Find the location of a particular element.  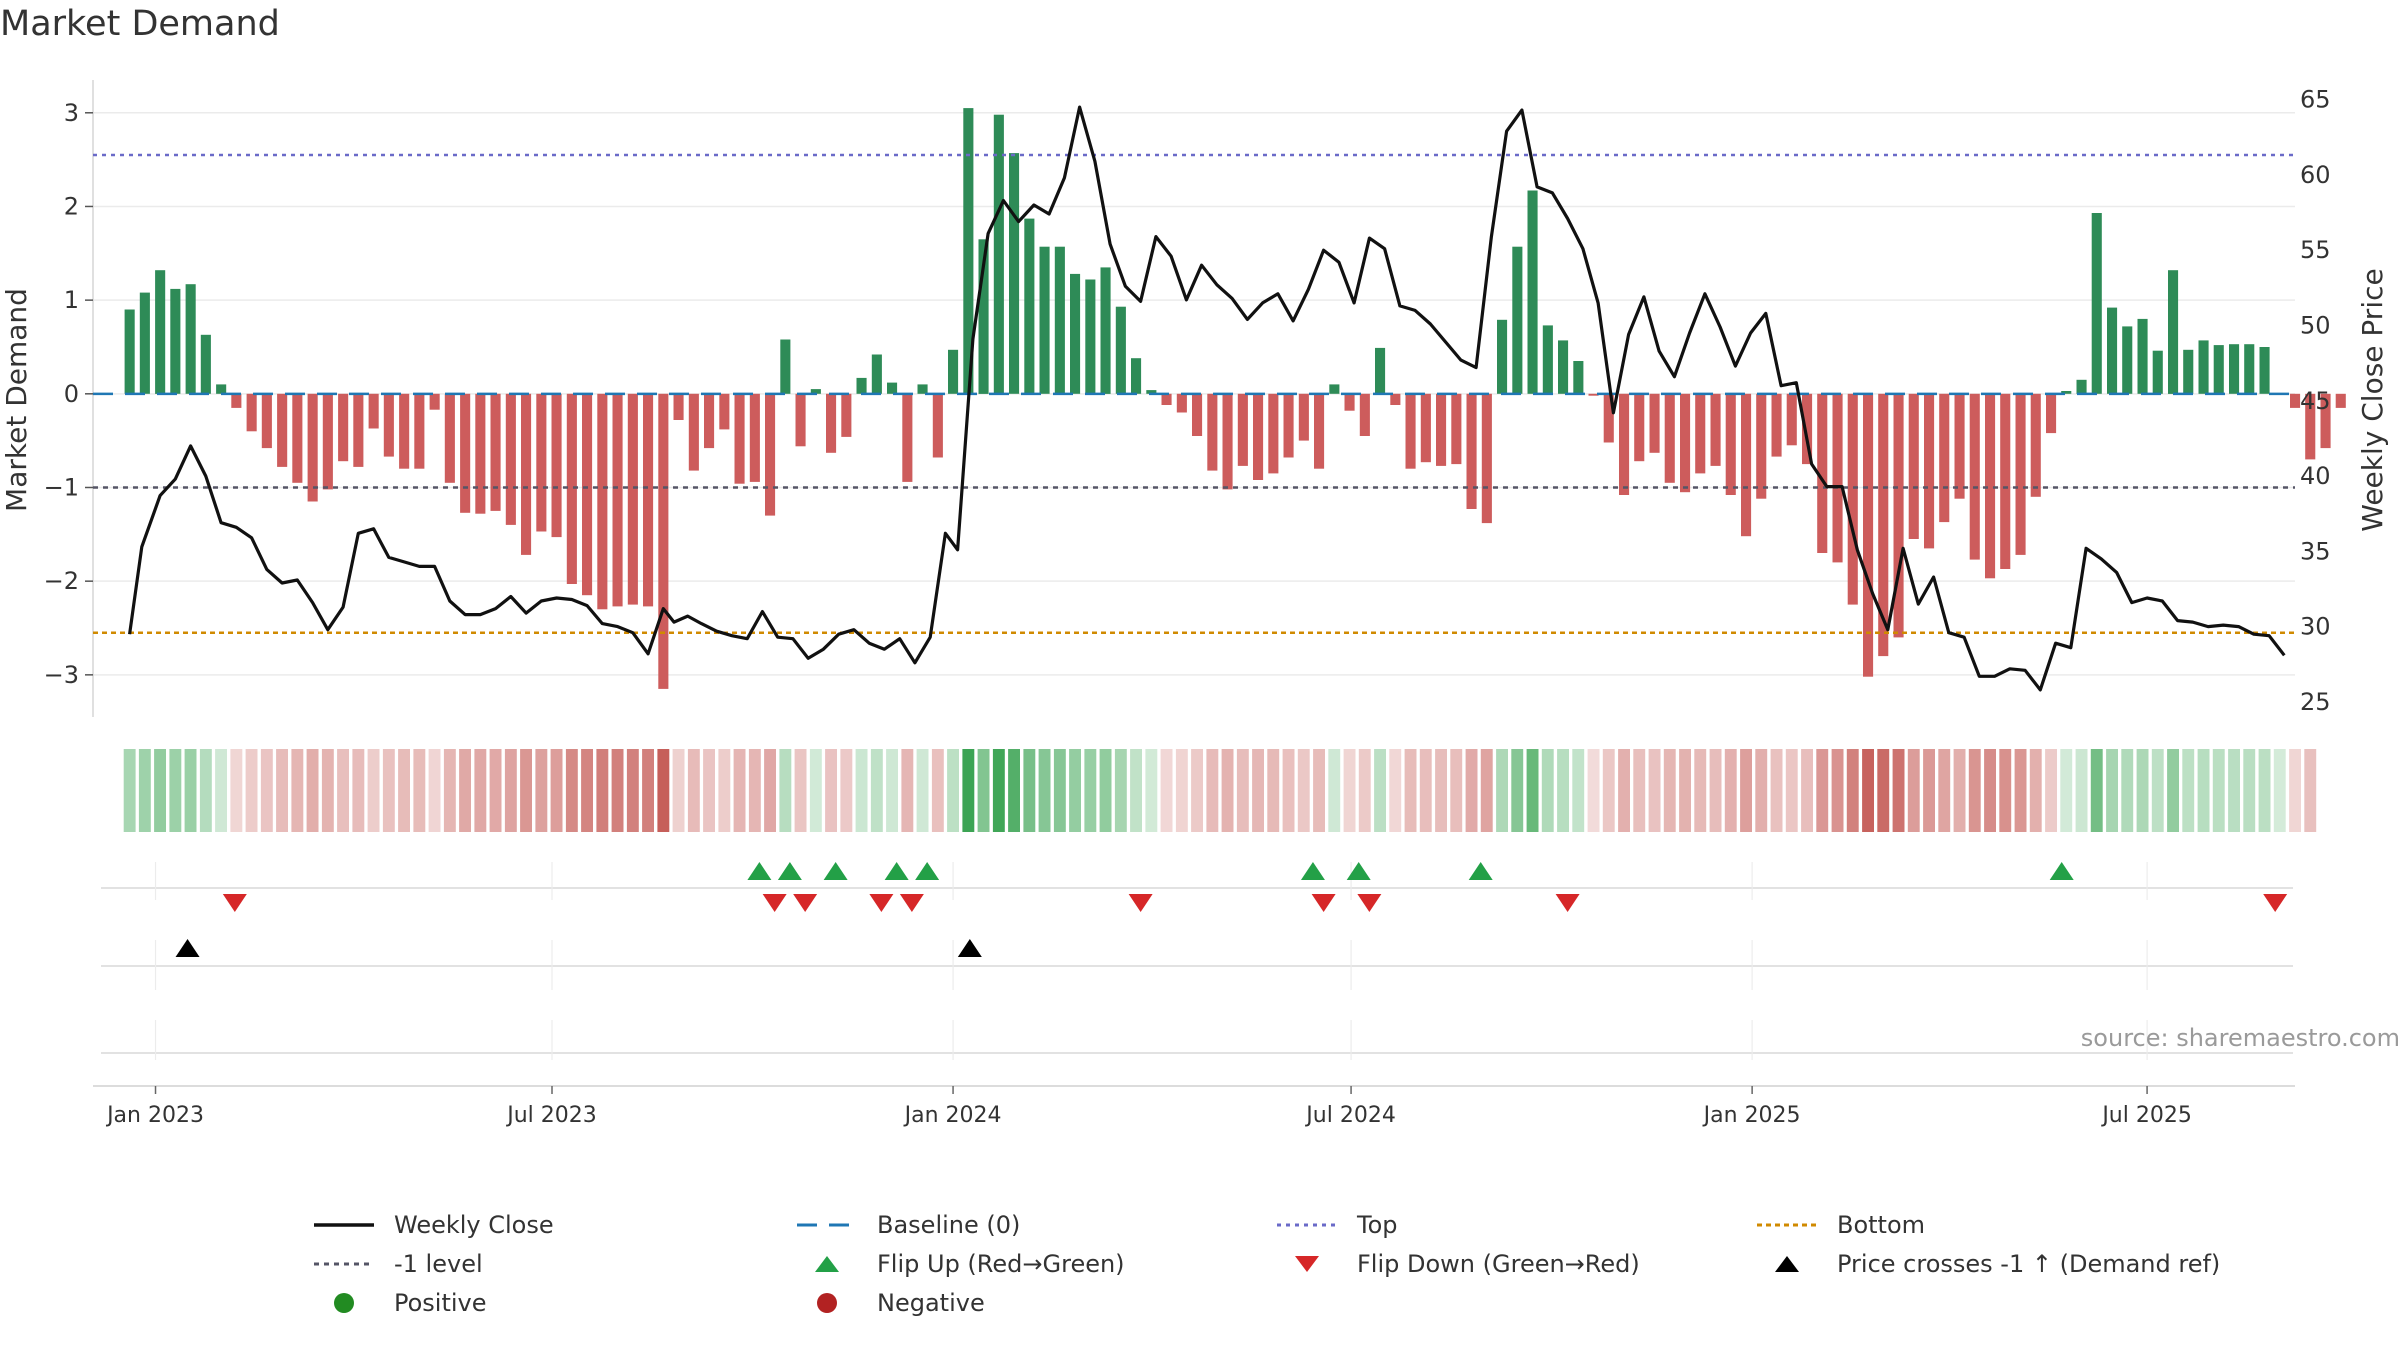

right-tick-label: 55 is located at coordinates (2315, 250).